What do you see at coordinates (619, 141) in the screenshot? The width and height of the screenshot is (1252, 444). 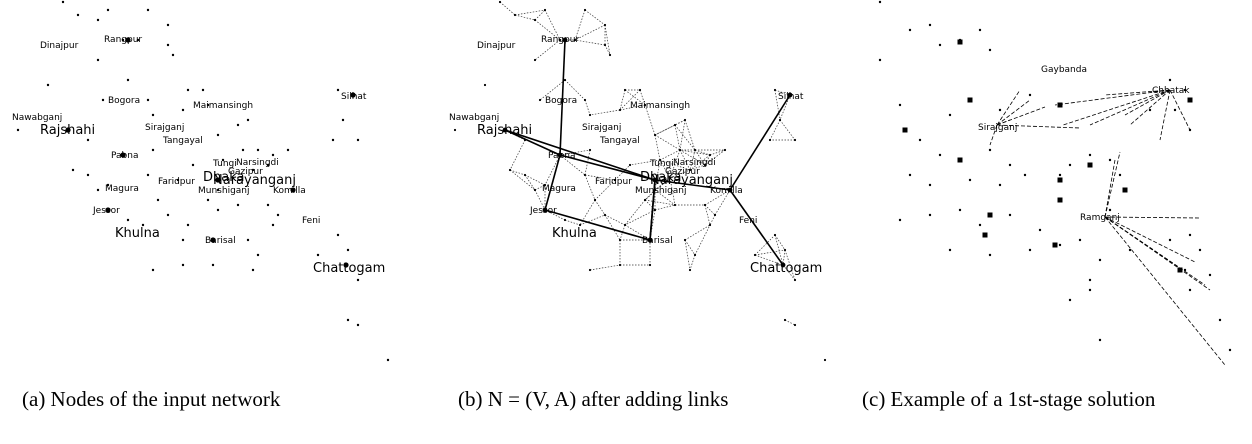 I see `city-label: Tangayal` at bounding box center [619, 141].